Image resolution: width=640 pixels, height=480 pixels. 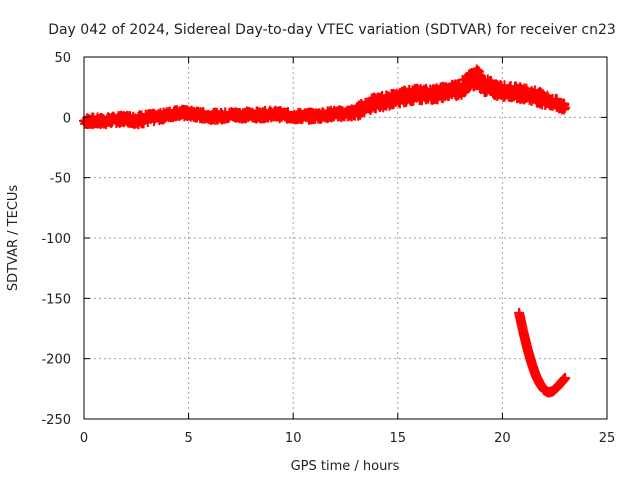 What do you see at coordinates (13, 238) in the screenshot?
I see `y-axis-label: SDTVAR / TECUs` at bounding box center [13, 238].